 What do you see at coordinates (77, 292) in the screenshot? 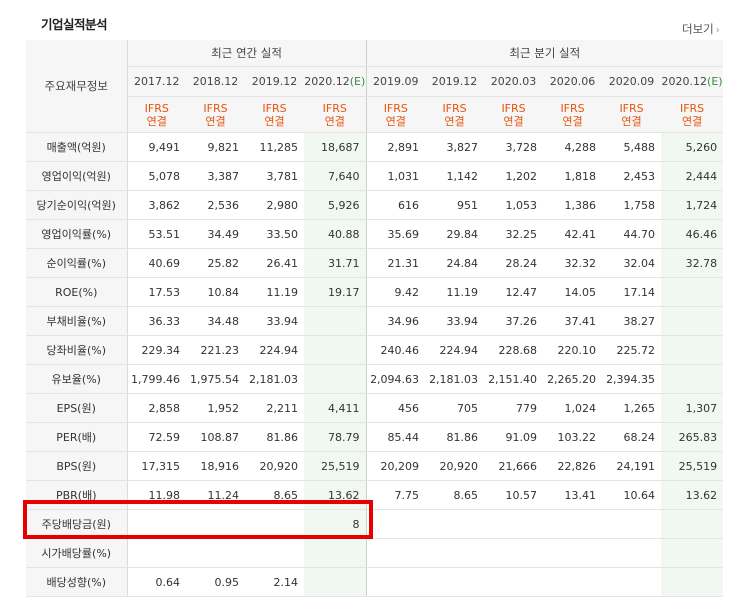
I see `row-label: ROE(%)` at bounding box center [77, 292].